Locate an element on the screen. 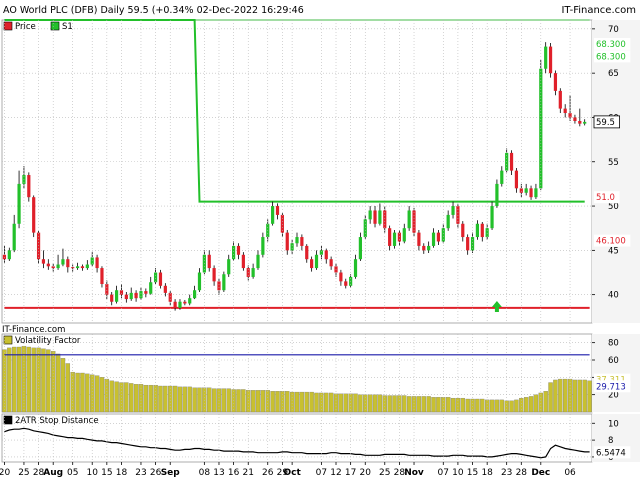 The height and width of the screenshot is (484, 640). last-value-box is located at coordinates (607, 122).